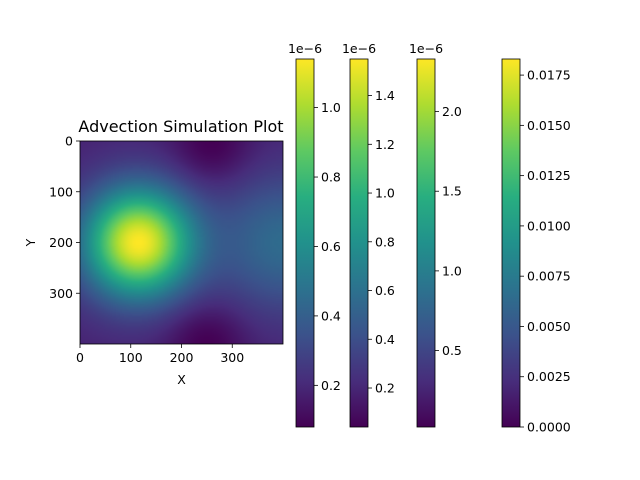 Image resolution: width=640 pixels, height=480 pixels. Describe the element at coordinates (549, 75) in the screenshot. I see `colorbar-tick-label: 0.0175` at that location.